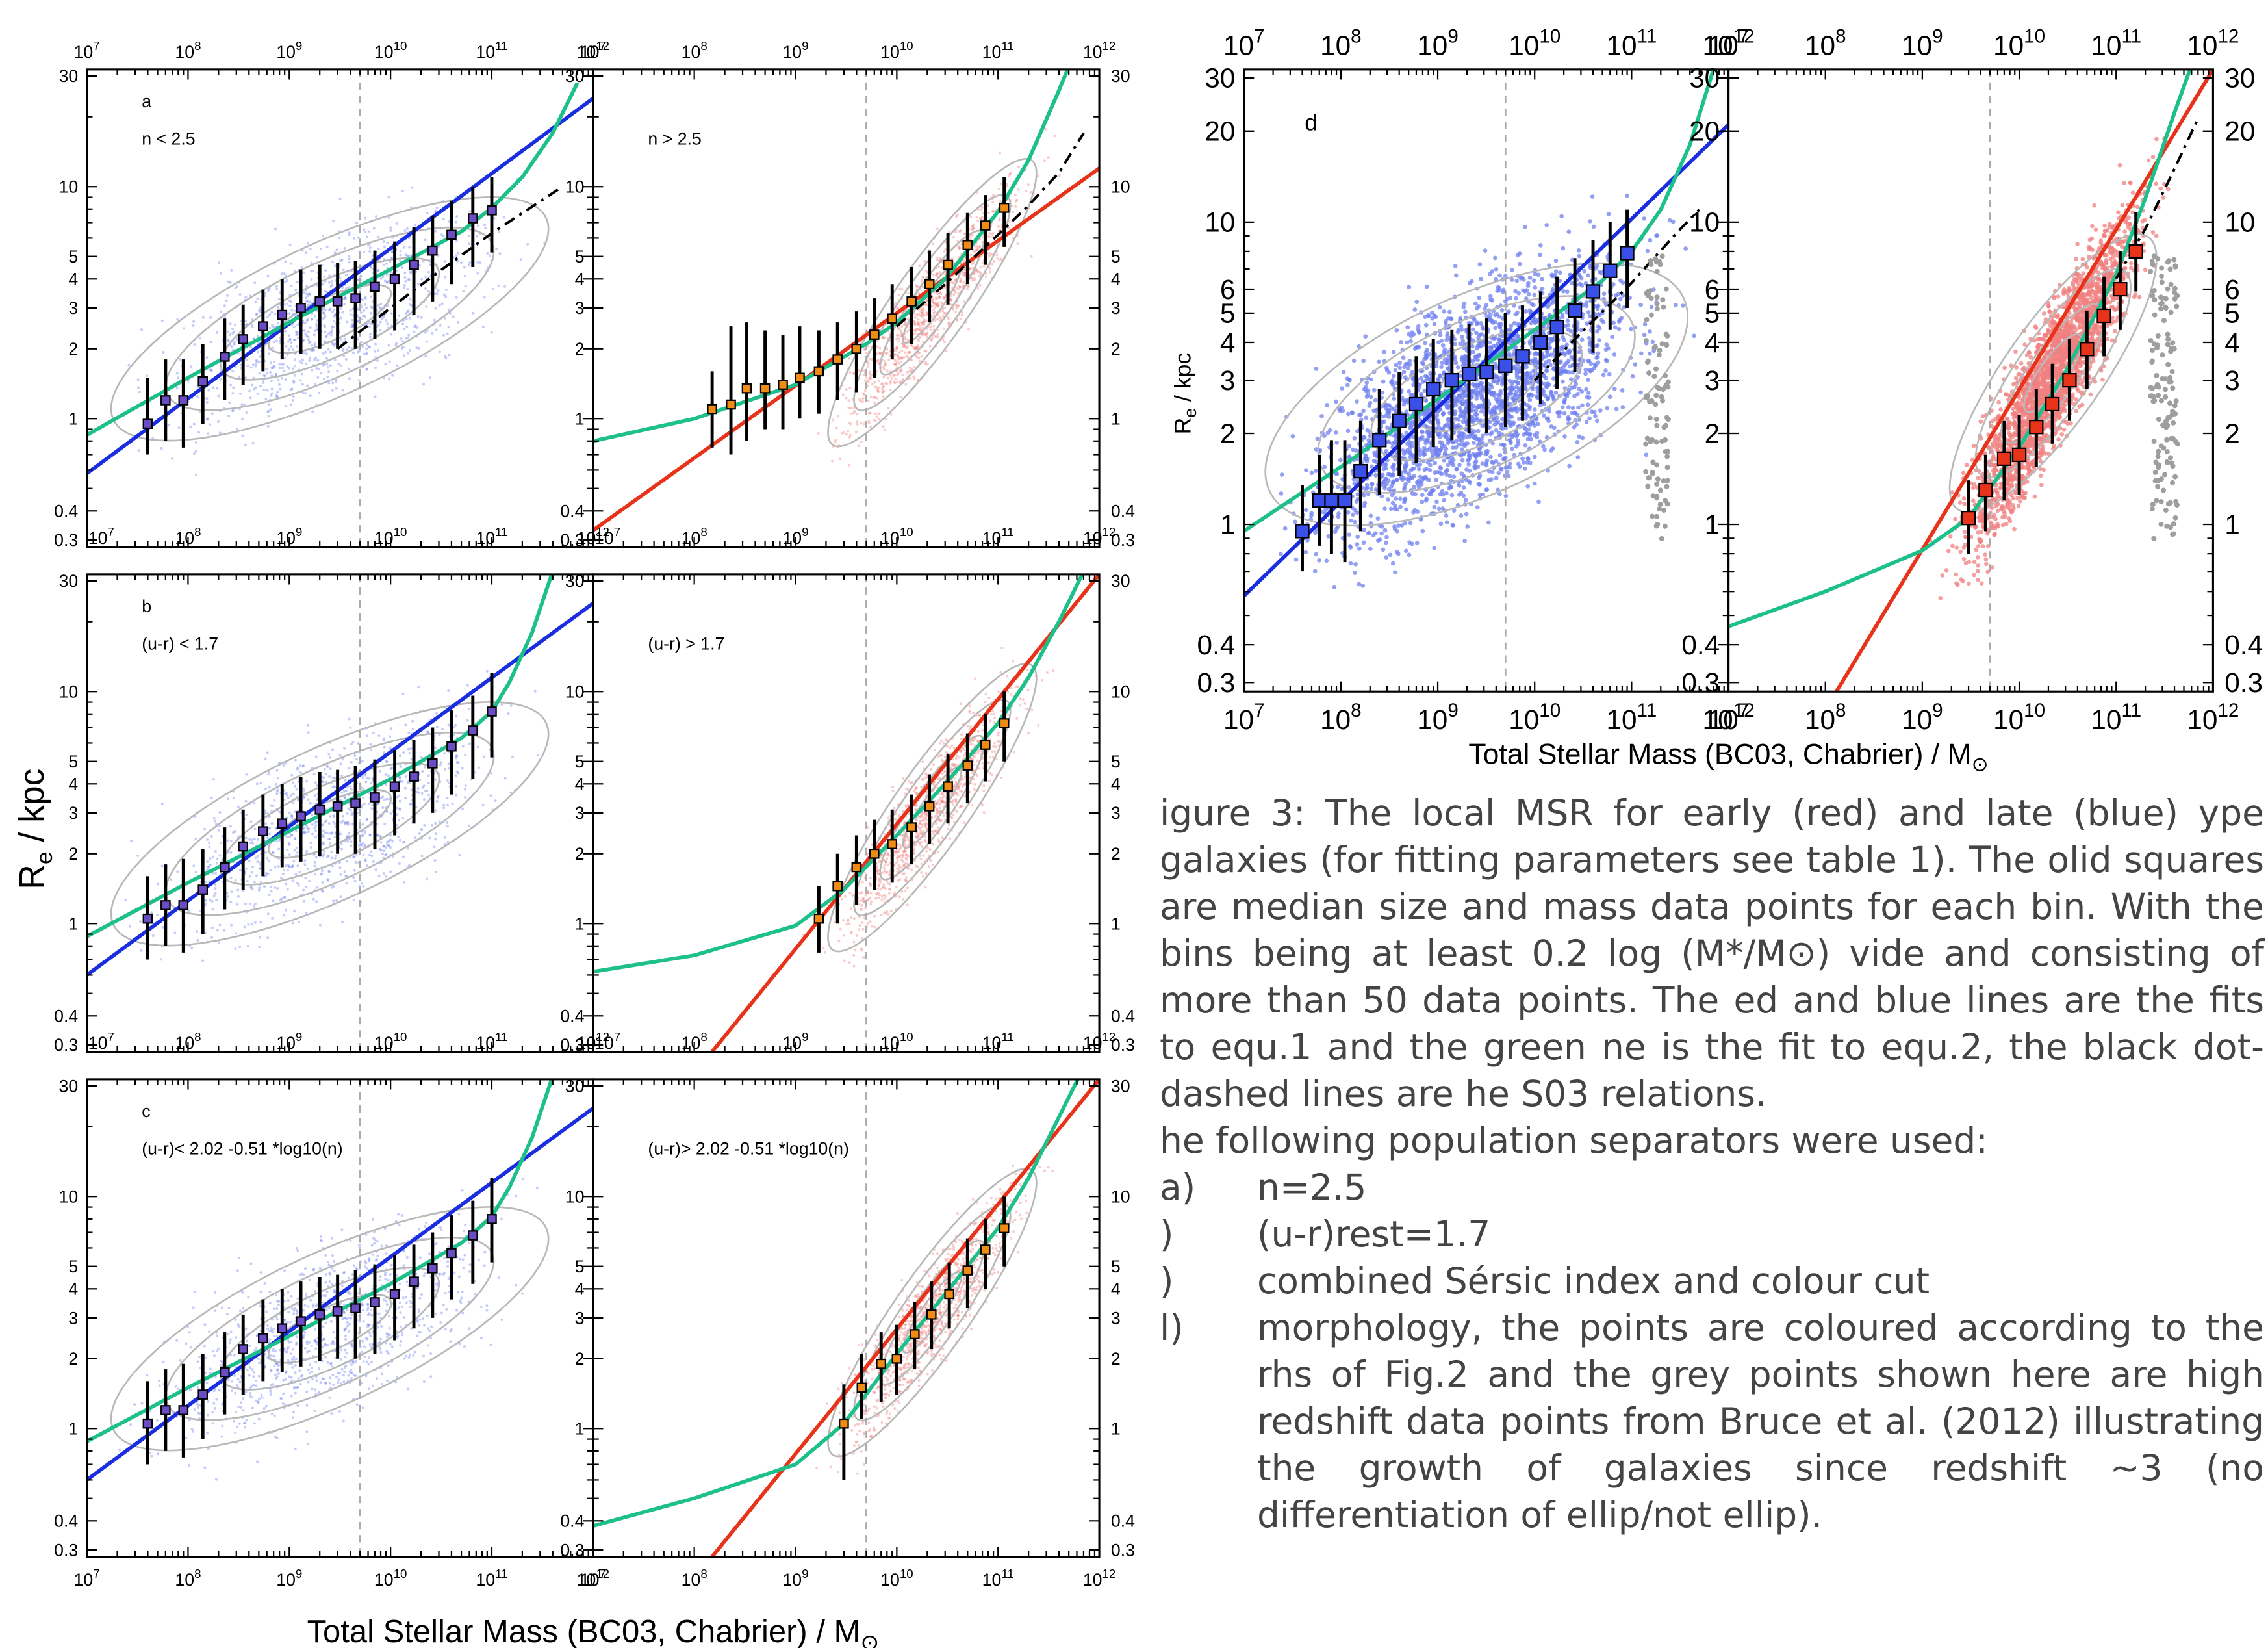  Describe the element at coordinates (1312, 1187) in the screenshot. I see `caption-item-text: n=2.5` at that location.